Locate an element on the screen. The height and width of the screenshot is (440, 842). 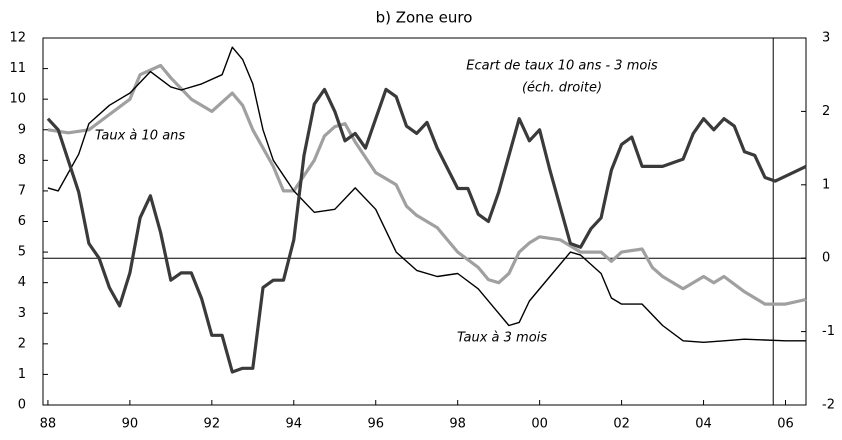
y-tick-label: 1 is located at coordinates (22, 374).